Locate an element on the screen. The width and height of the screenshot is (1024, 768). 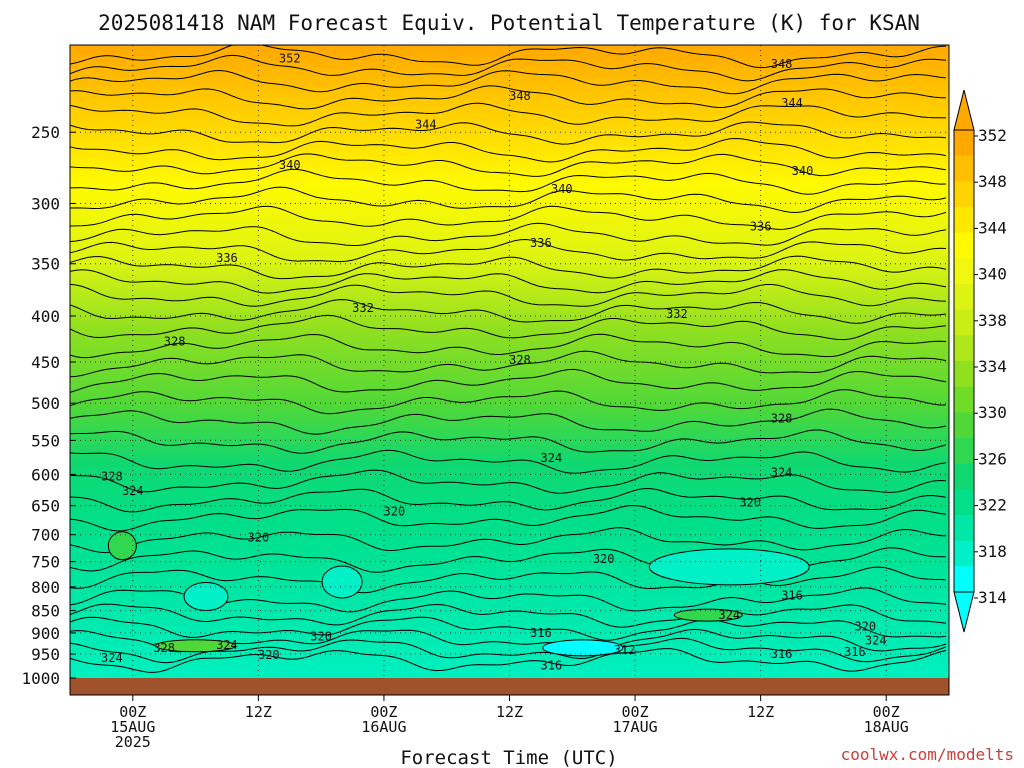
colorbar-tick-label: 330 is located at coordinates (992, 412).